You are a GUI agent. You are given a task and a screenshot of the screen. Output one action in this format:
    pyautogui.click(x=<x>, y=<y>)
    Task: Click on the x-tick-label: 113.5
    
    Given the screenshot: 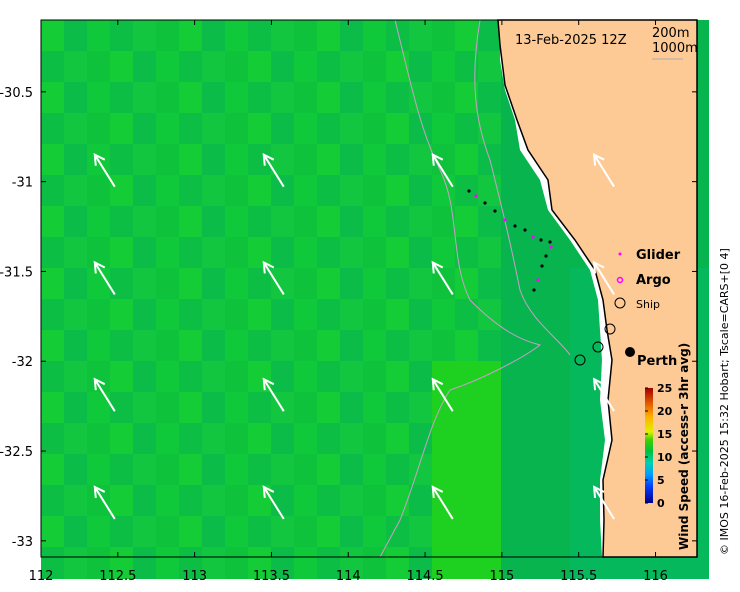 What is the action you would take?
    pyautogui.click(x=271, y=576)
    